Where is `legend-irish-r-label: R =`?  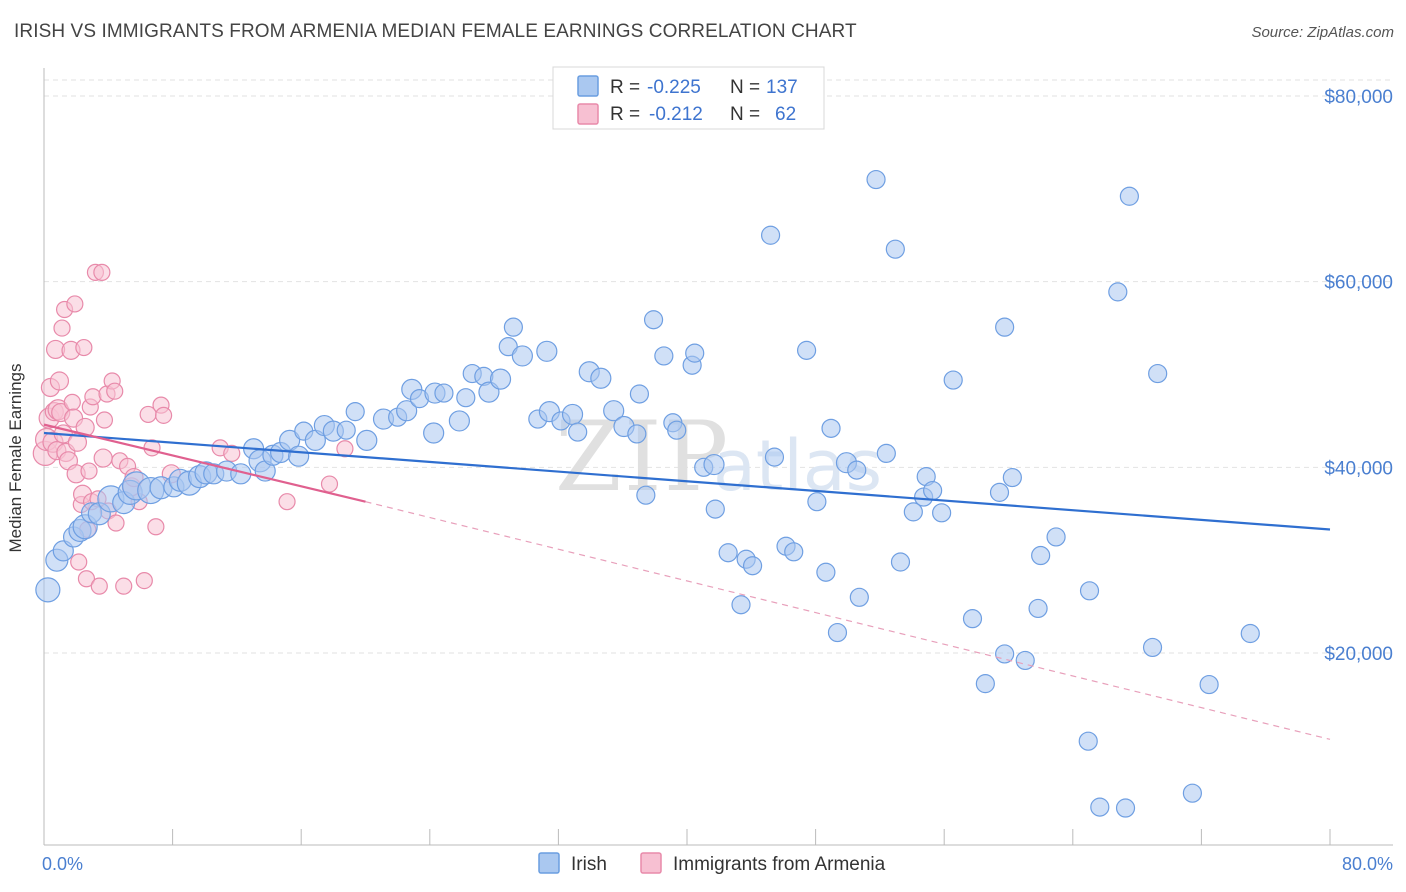
legend-irish-r-label: R = is located at coordinates (625, 87).